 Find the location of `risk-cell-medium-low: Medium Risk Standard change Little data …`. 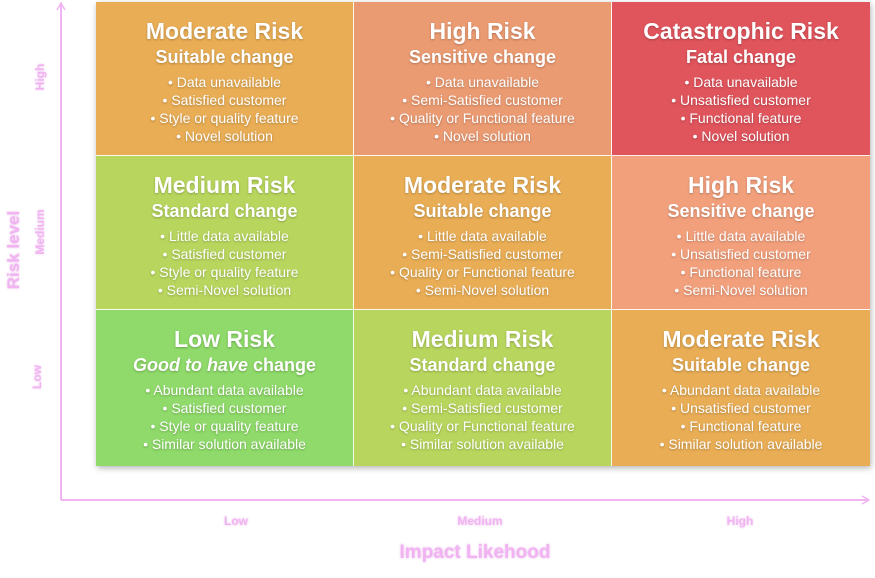

risk-cell-medium-low: Medium Risk Standard change Little data … is located at coordinates (225, 233).